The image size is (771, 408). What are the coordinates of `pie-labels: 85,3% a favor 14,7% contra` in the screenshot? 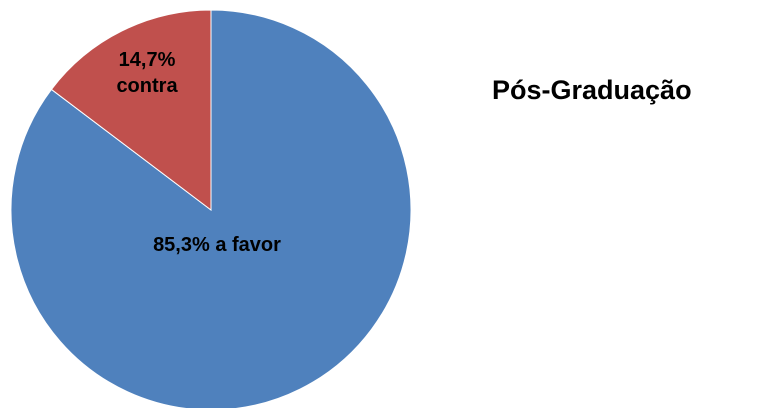 It's located at (198, 152).